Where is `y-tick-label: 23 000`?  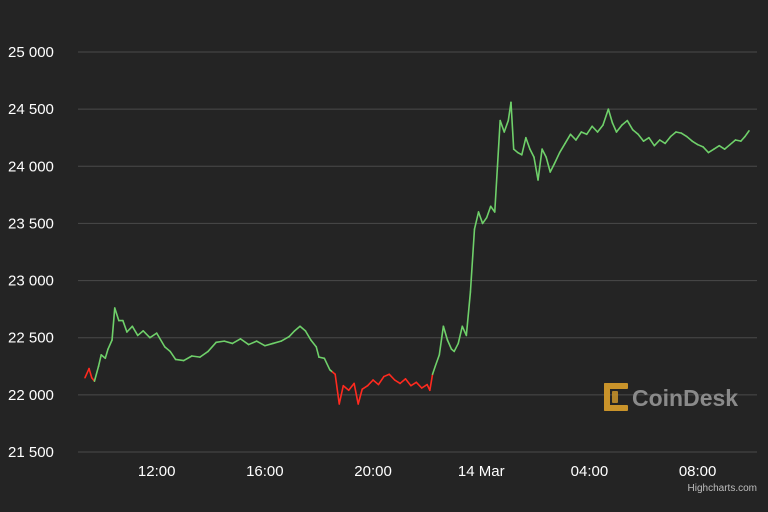
y-tick-label: 23 000 is located at coordinates (31, 281).